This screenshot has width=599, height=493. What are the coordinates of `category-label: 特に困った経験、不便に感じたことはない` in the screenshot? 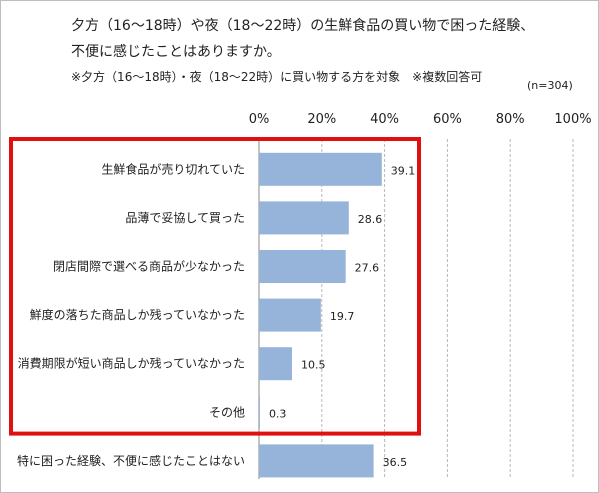 It's located at (131, 460).